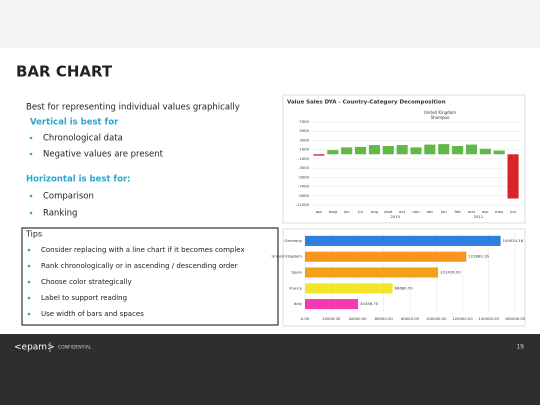 Image resolution: width=540 pixels, height=405 pixels. Describe the element at coordinates (74, 123) in the screenshot. I see `heading: Vertical is best for` at that location.